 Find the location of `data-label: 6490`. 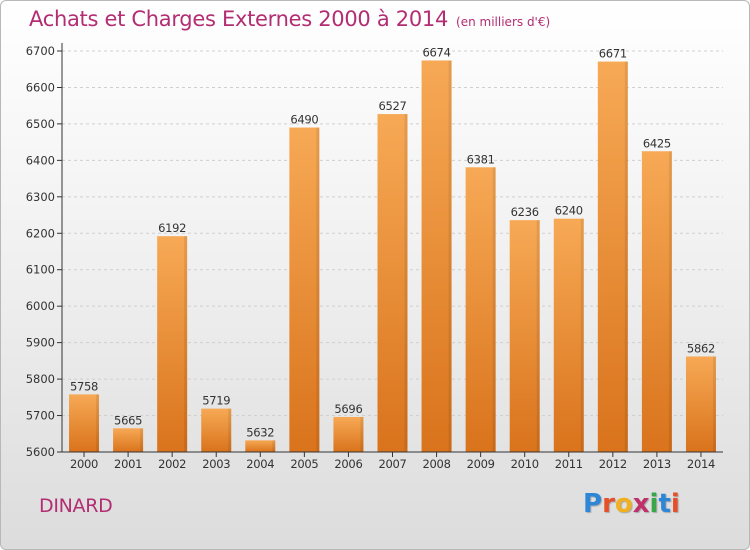

data-label: 6490 is located at coordinates (304, 120).